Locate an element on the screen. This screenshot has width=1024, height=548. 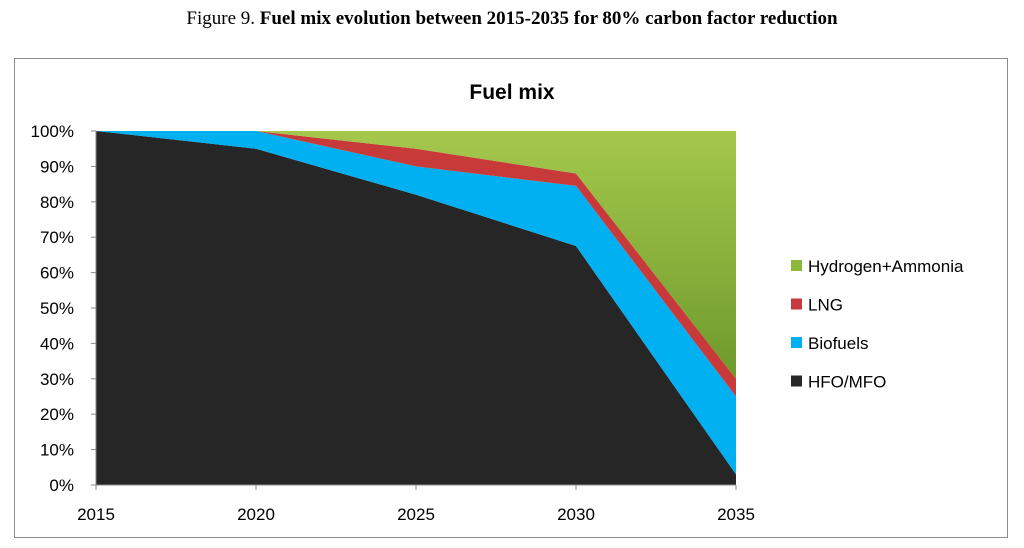
legend: Hydrogen+Ammonia LNG Biofuels HFO/MFO is located at coordinates (877, 324).